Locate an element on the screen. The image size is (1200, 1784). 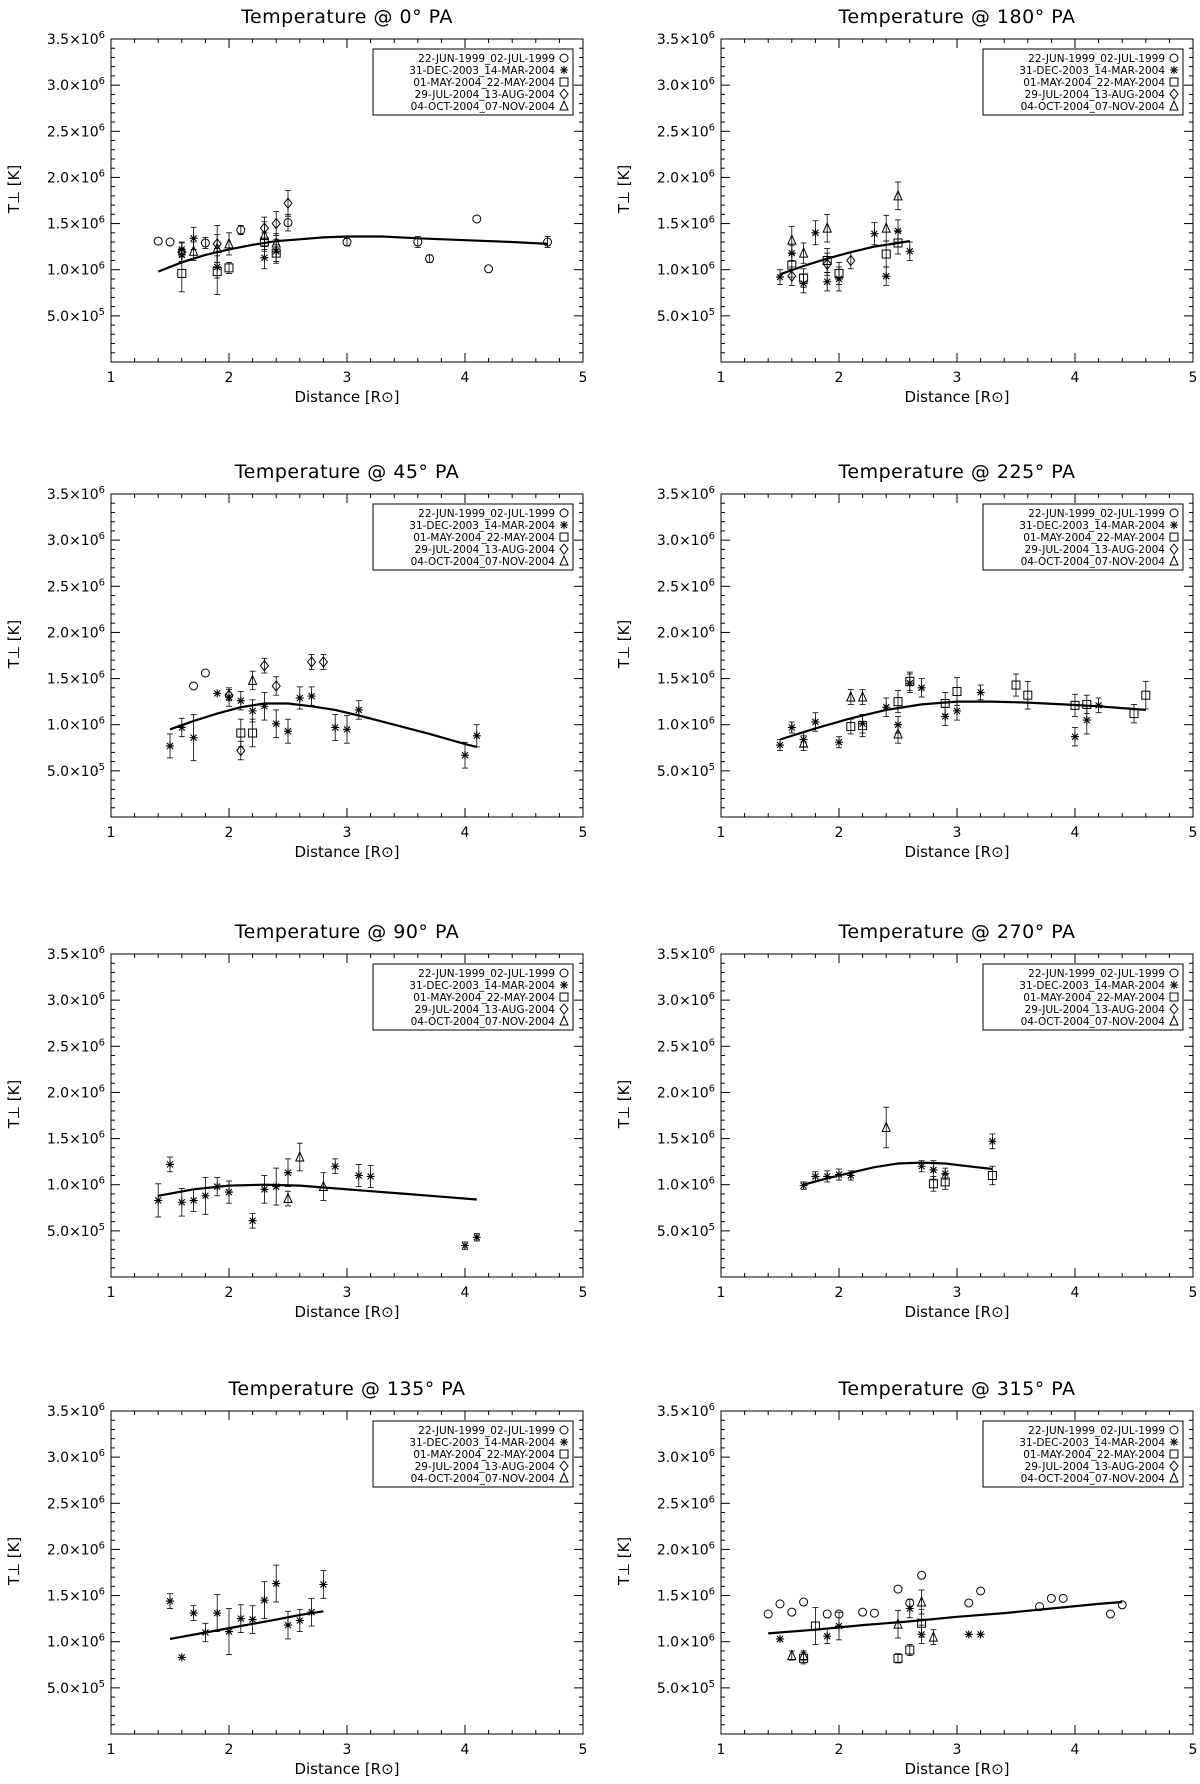
chart-title: Temperature @ 0° PA is located at coordinates (346, 17).